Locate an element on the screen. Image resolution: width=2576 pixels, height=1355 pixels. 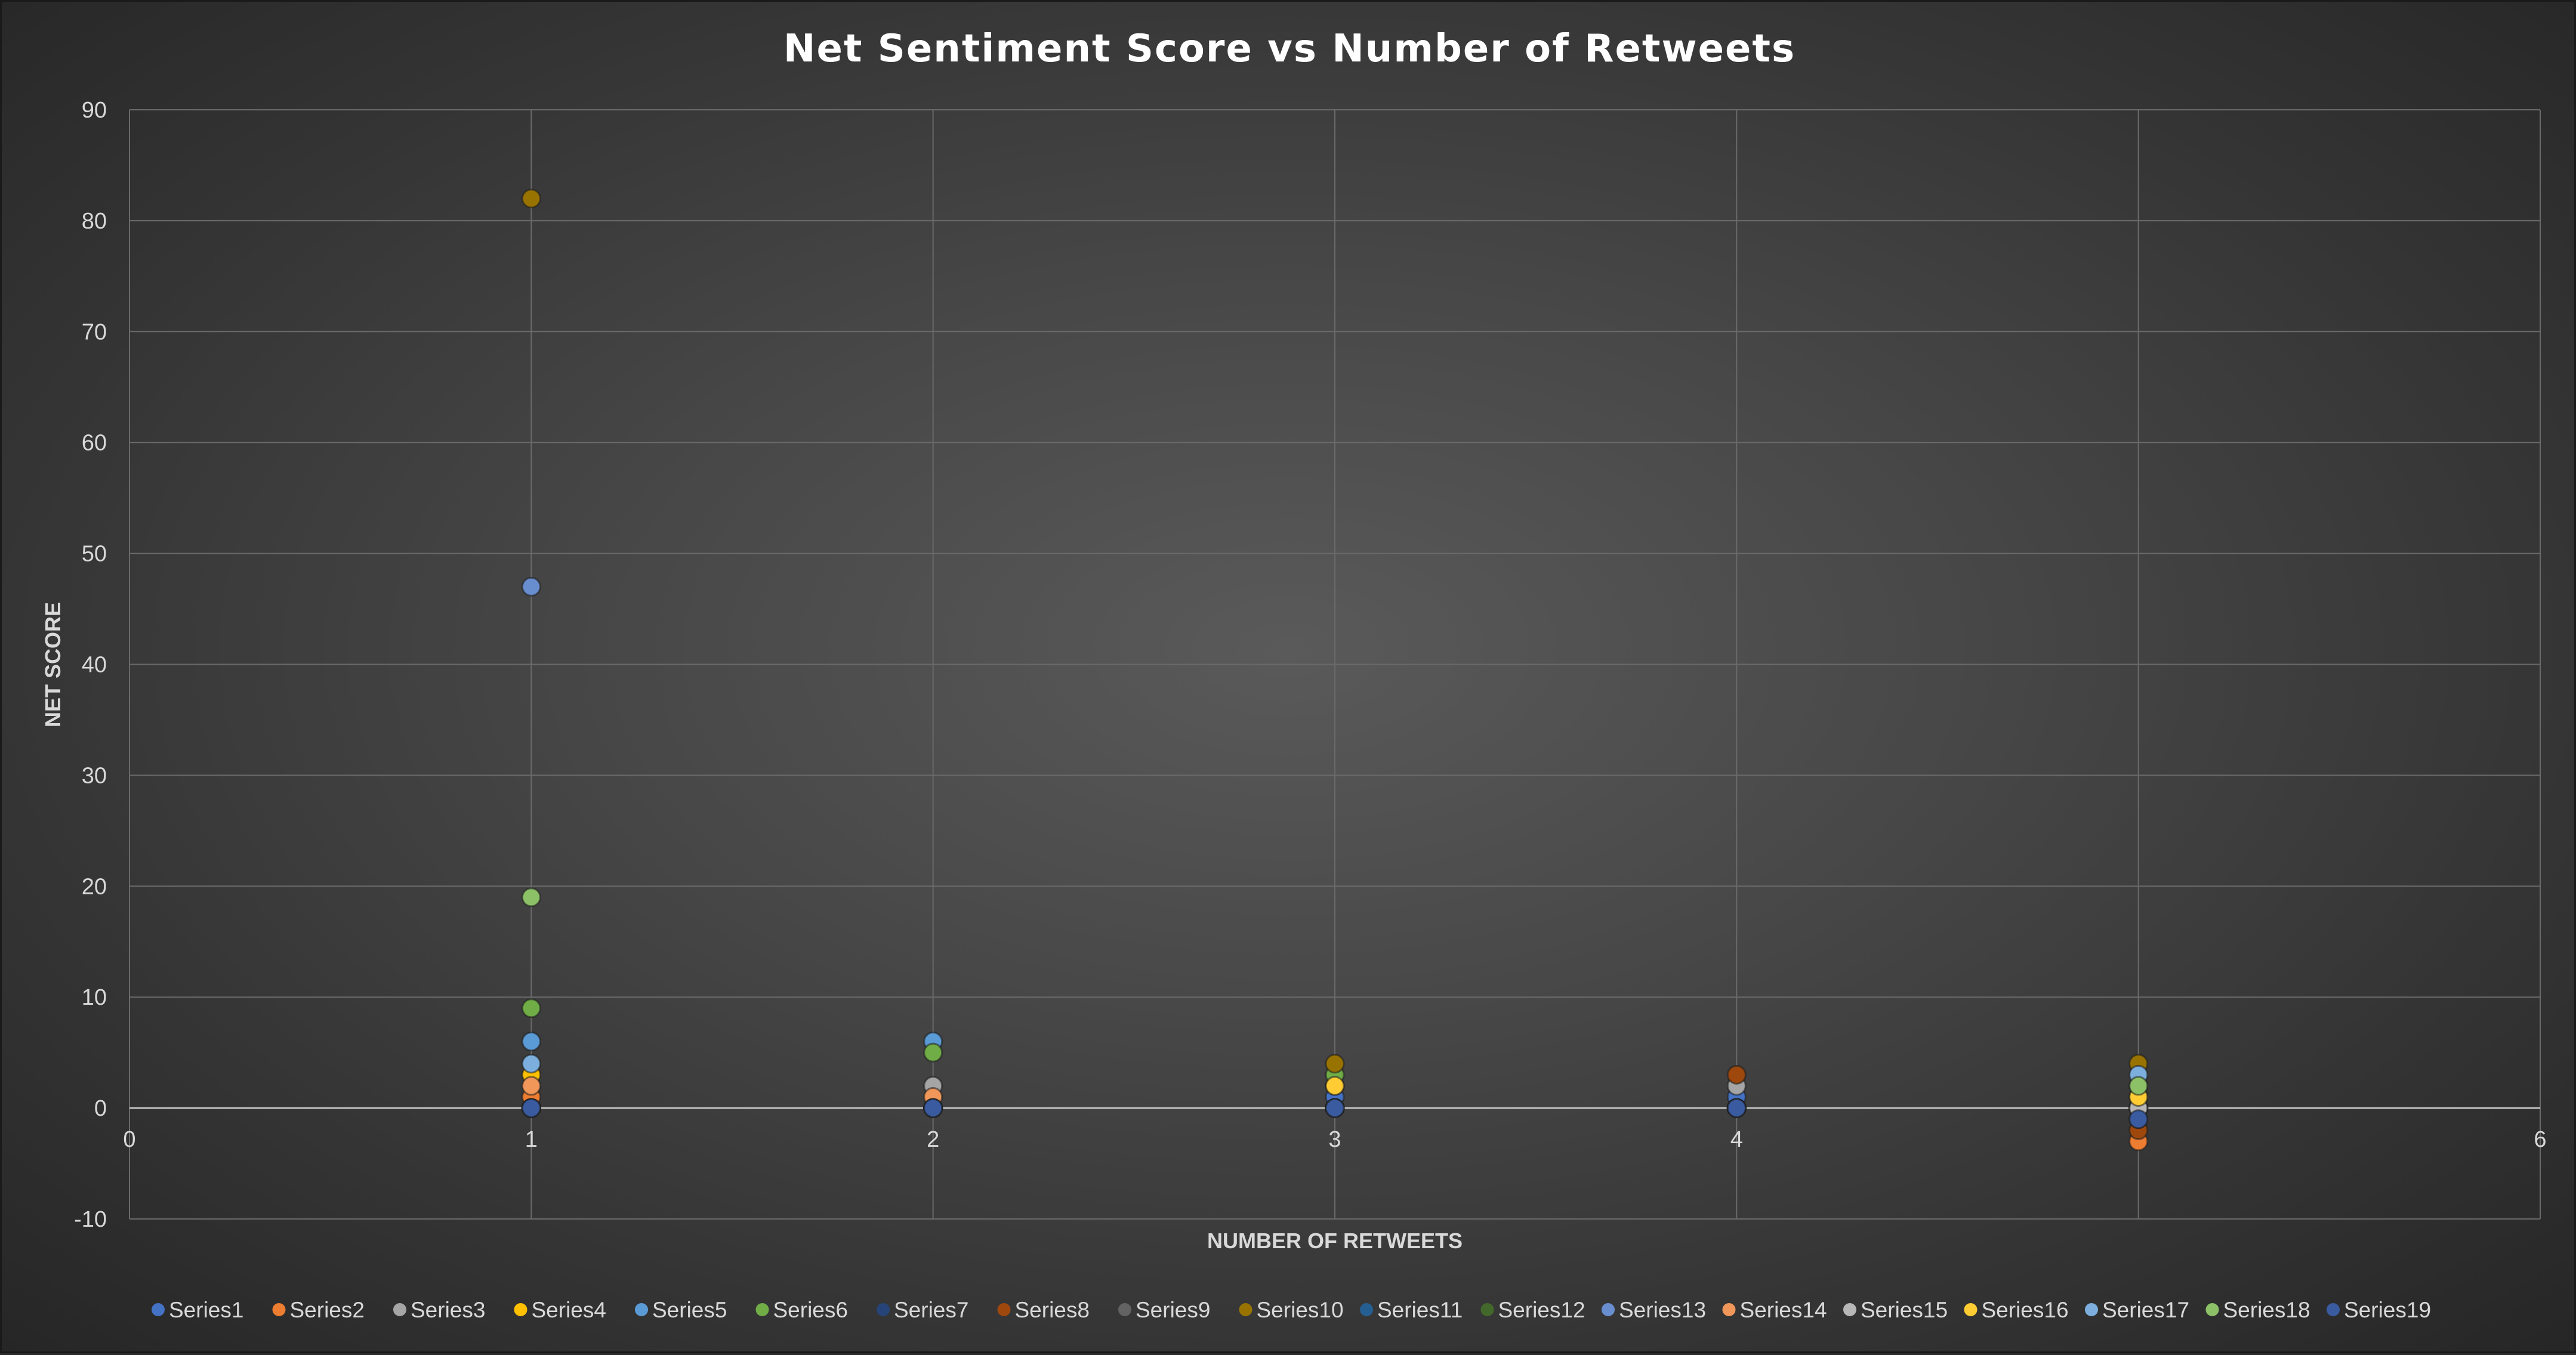
legend-label: Series14 is located at coordinates (1784, 1310).